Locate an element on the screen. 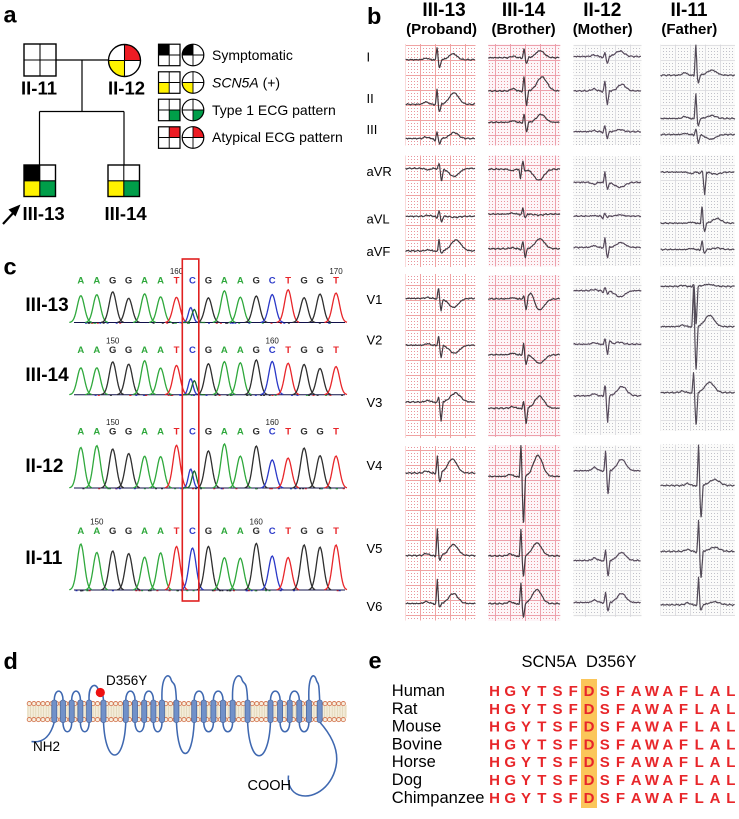  svg-text: Horse is located at coordinates (414, 762).